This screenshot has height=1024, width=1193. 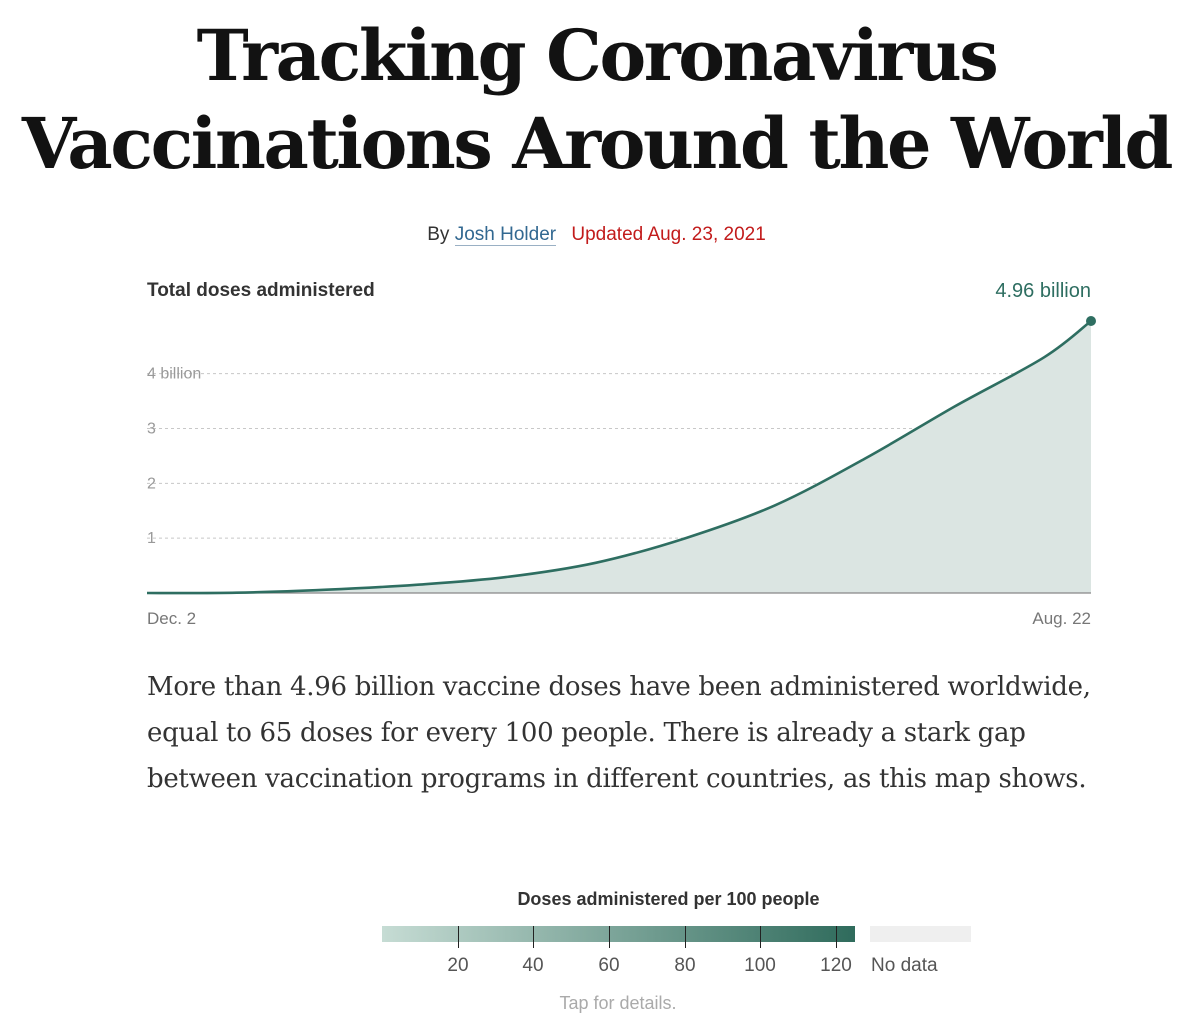 I want to click on legend-tick-label: 80, so click(x=685, y=965).